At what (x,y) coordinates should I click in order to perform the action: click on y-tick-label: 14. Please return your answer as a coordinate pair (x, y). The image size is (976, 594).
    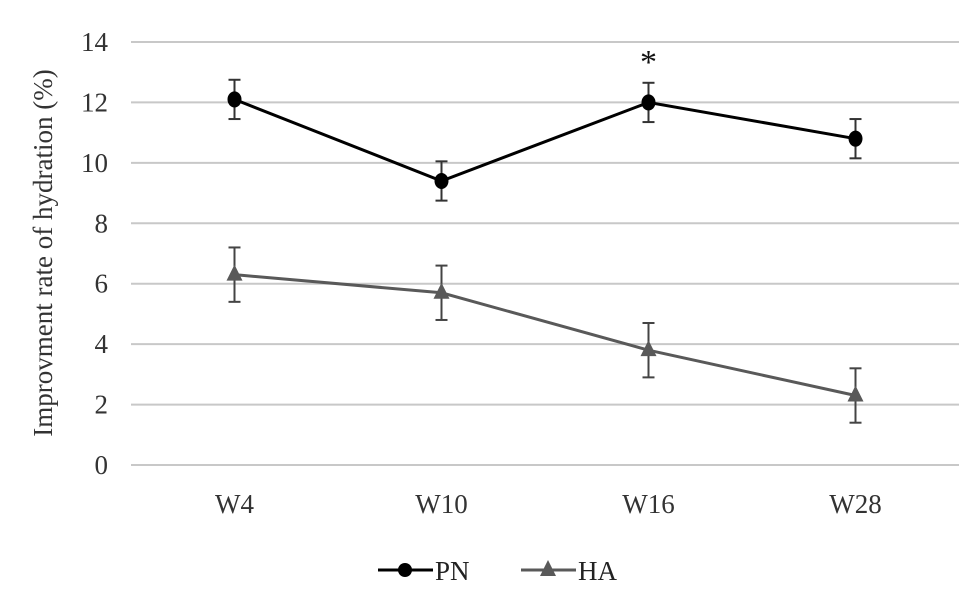
    Looking at the image, I should click on (95, 42).